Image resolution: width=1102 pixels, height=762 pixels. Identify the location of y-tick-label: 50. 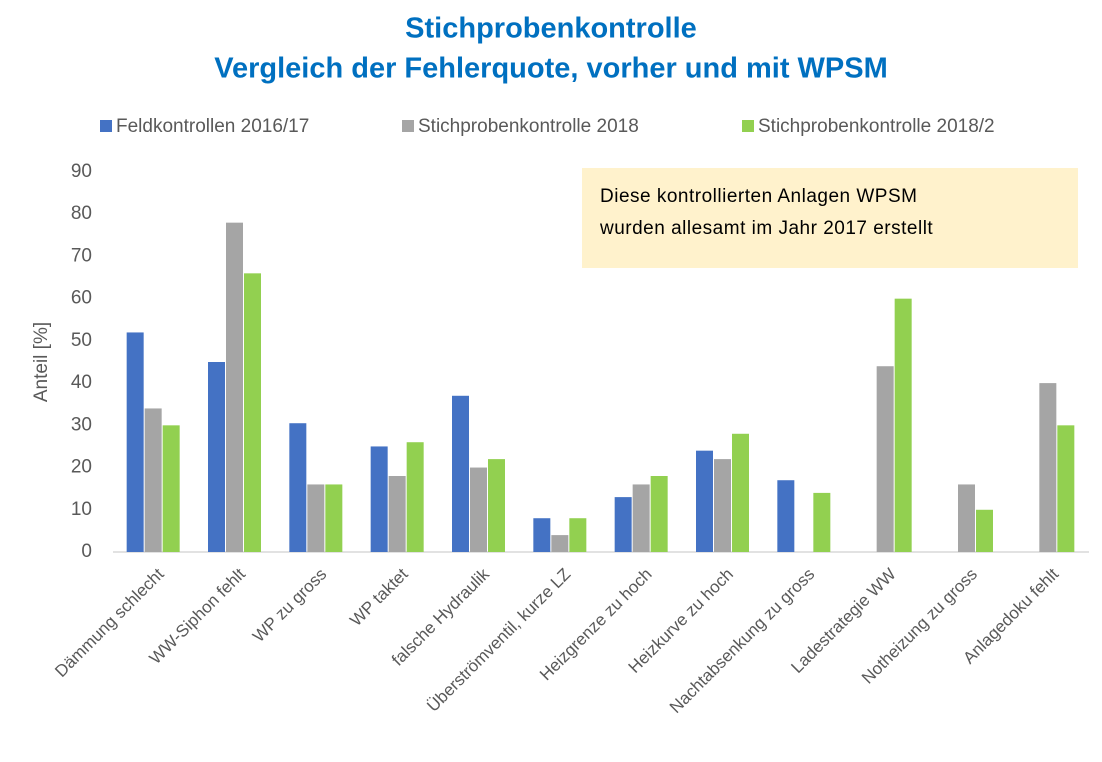
(81, 340).